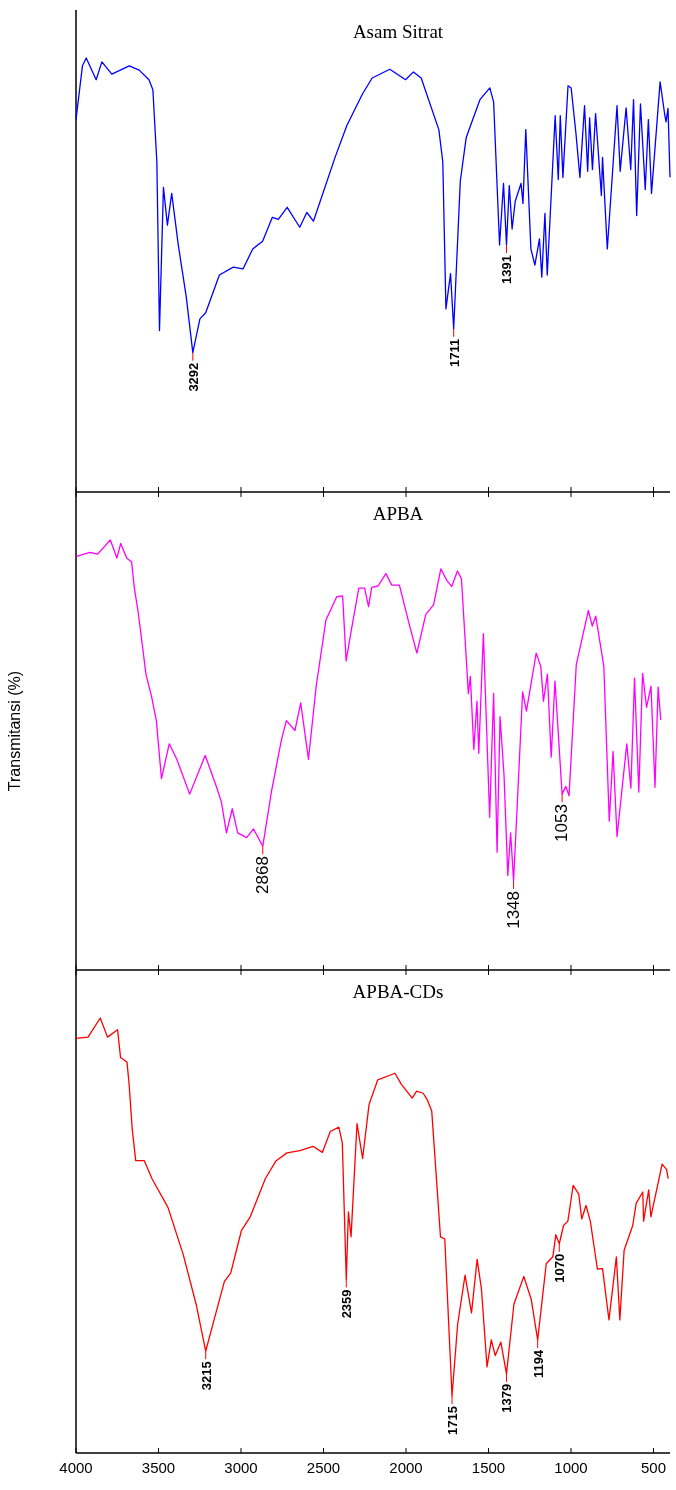  What do you see at coordinates (347, 1304) in the screenshot?
I see `annotation: 2359` at bounding box center [347, 1304].